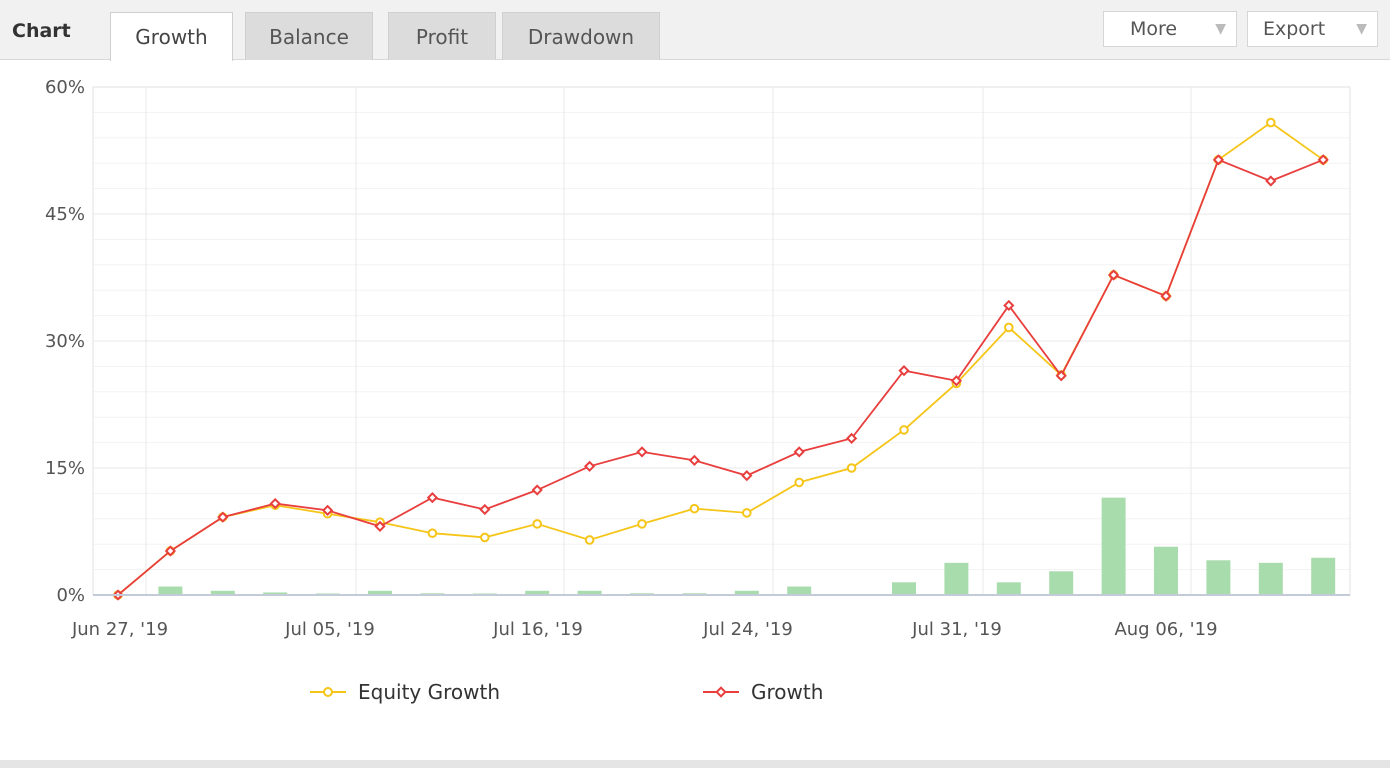 Image resolution: width=1390 pixels, height=768 pixels. I want to click on x-tick-label: Jul 16, '19, so click(537, 629).